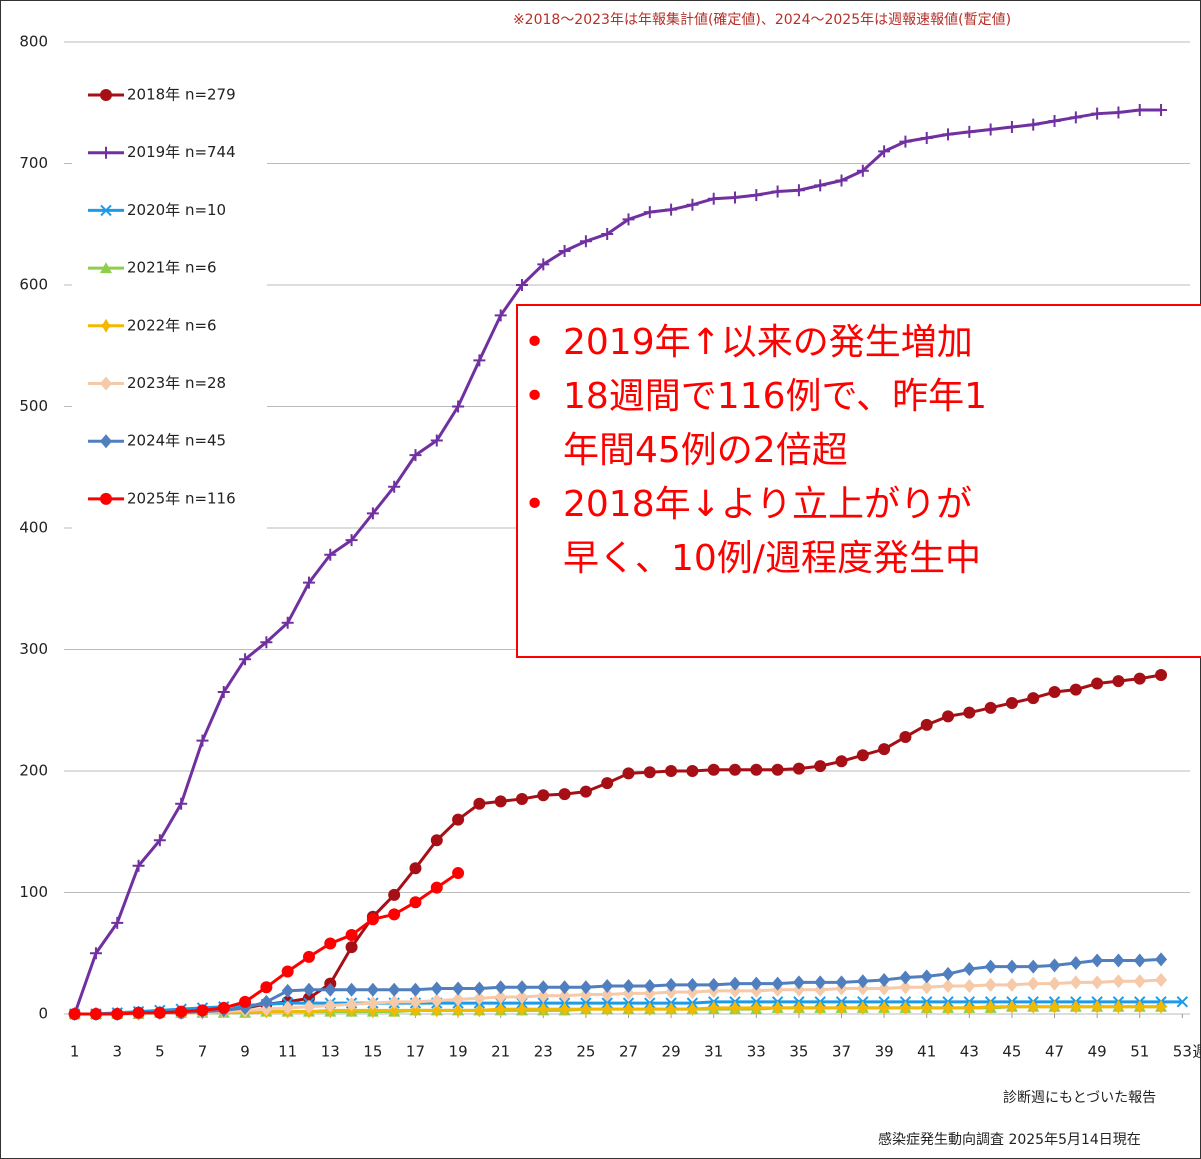 Image resolution: width=1201 pixels, height=1159 pixels. I want to click on x-tick-label: 1, so click(75, 1052).